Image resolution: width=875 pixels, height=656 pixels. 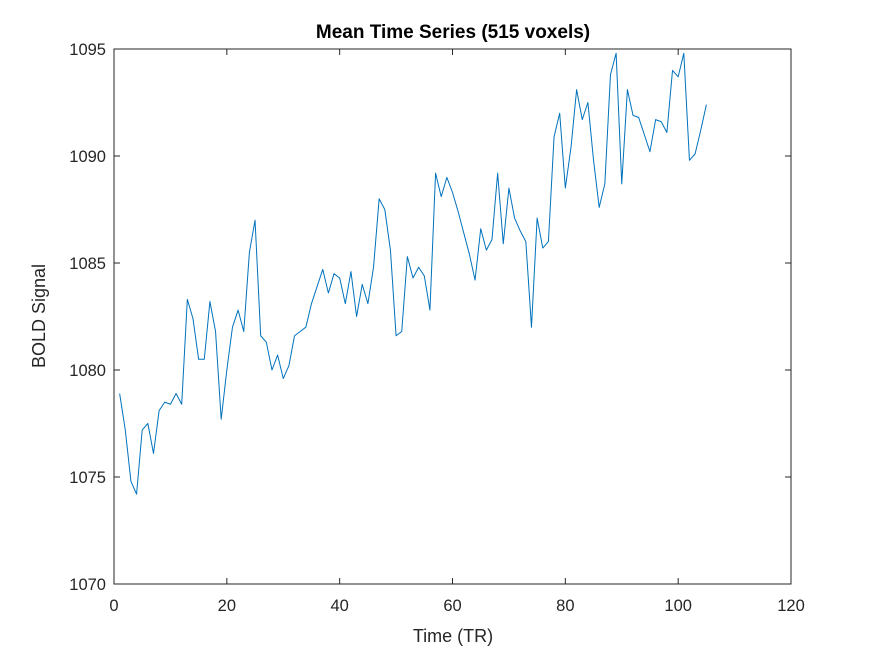 What do you see at coordinates (87, 371) in the screenshot?
I see `y-tick-label: 1080` at bounding box center [87, 371].